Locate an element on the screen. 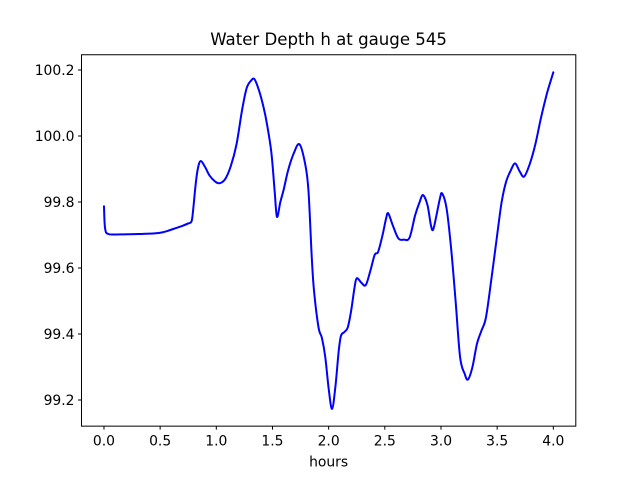 The image size is (640, 480). y-tick-label: 100.2 is located at coordinates (55, 71).